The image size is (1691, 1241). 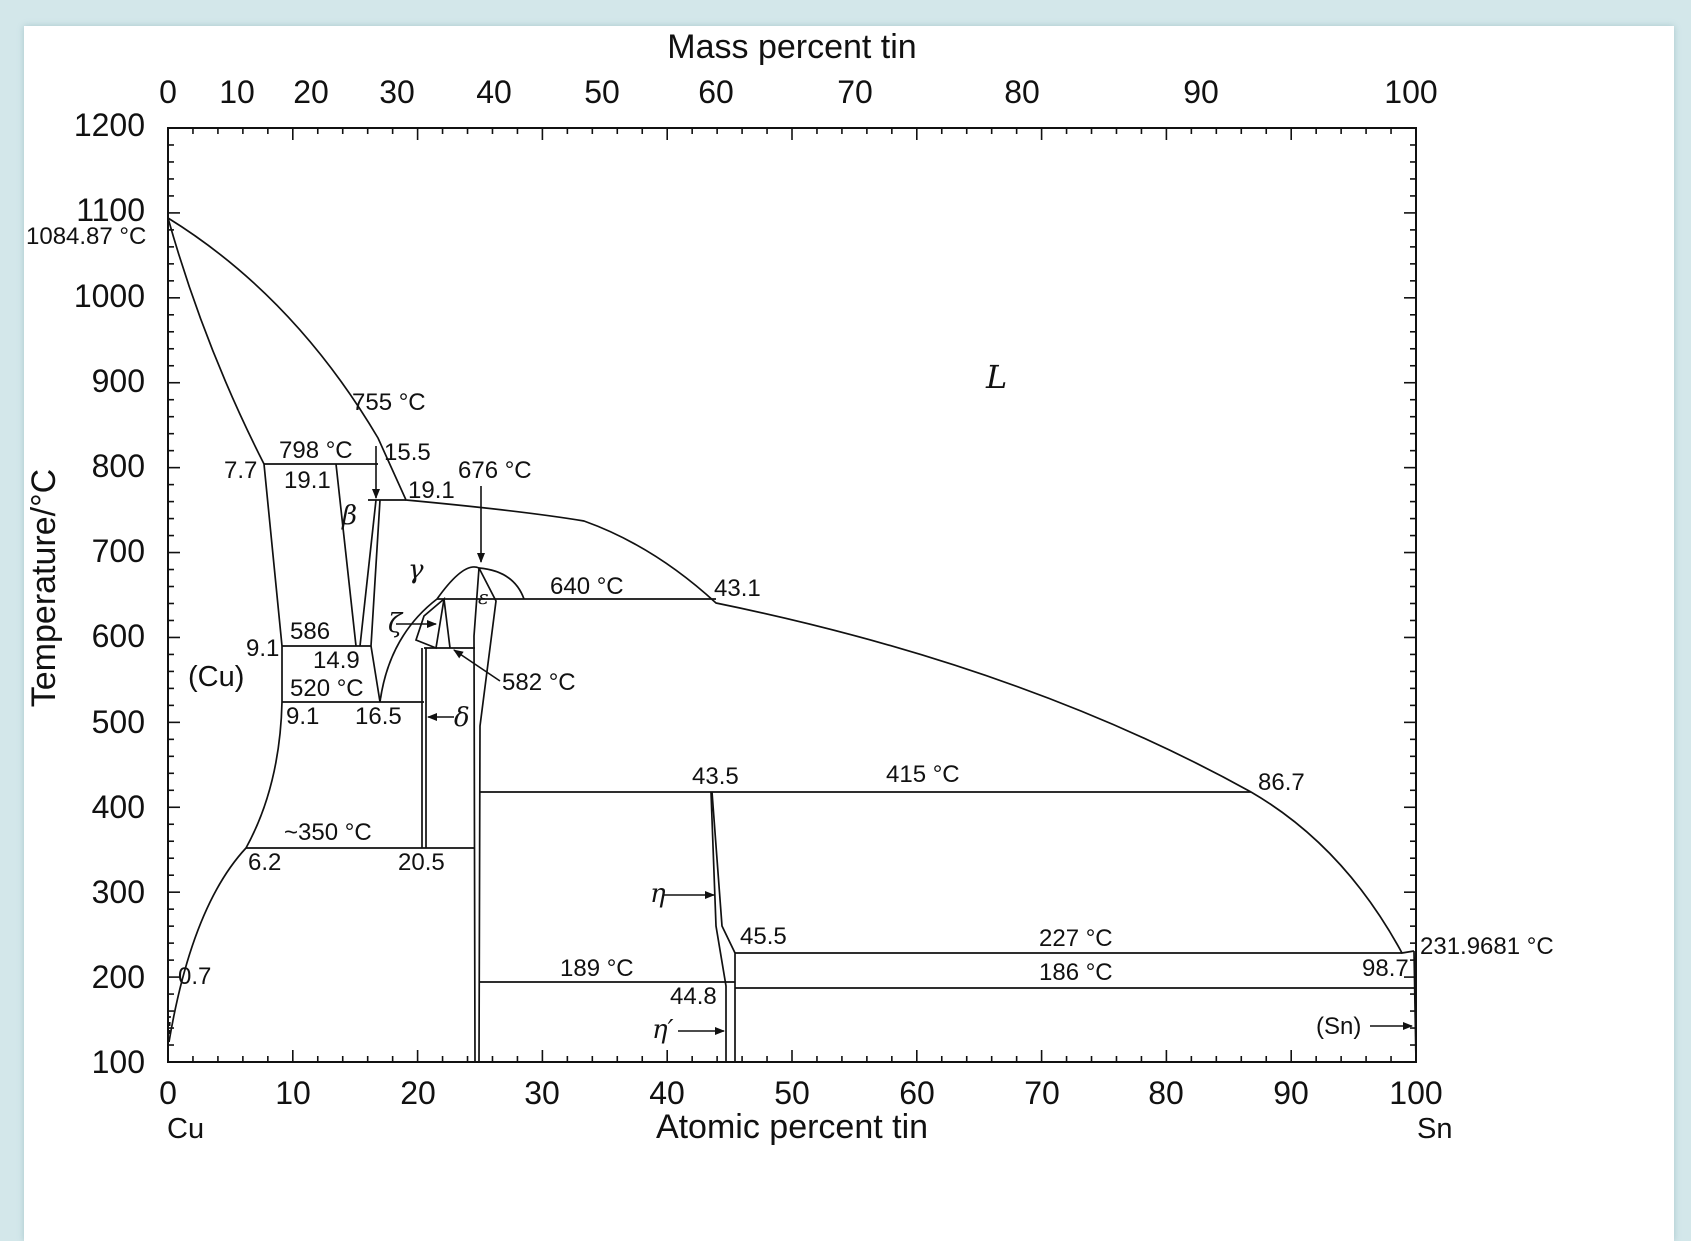 I want to click on y-tick-300: 300, so click(x=118, y=892).